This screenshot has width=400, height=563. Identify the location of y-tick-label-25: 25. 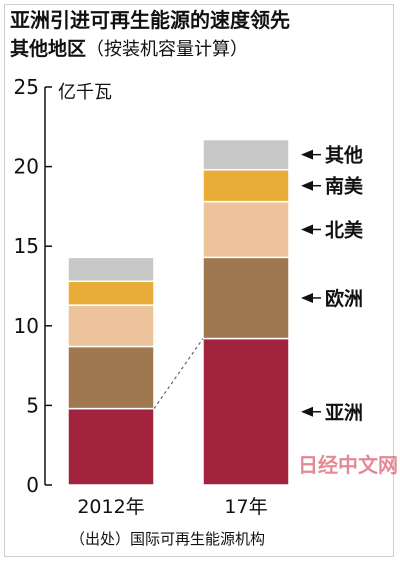
(26, 87).